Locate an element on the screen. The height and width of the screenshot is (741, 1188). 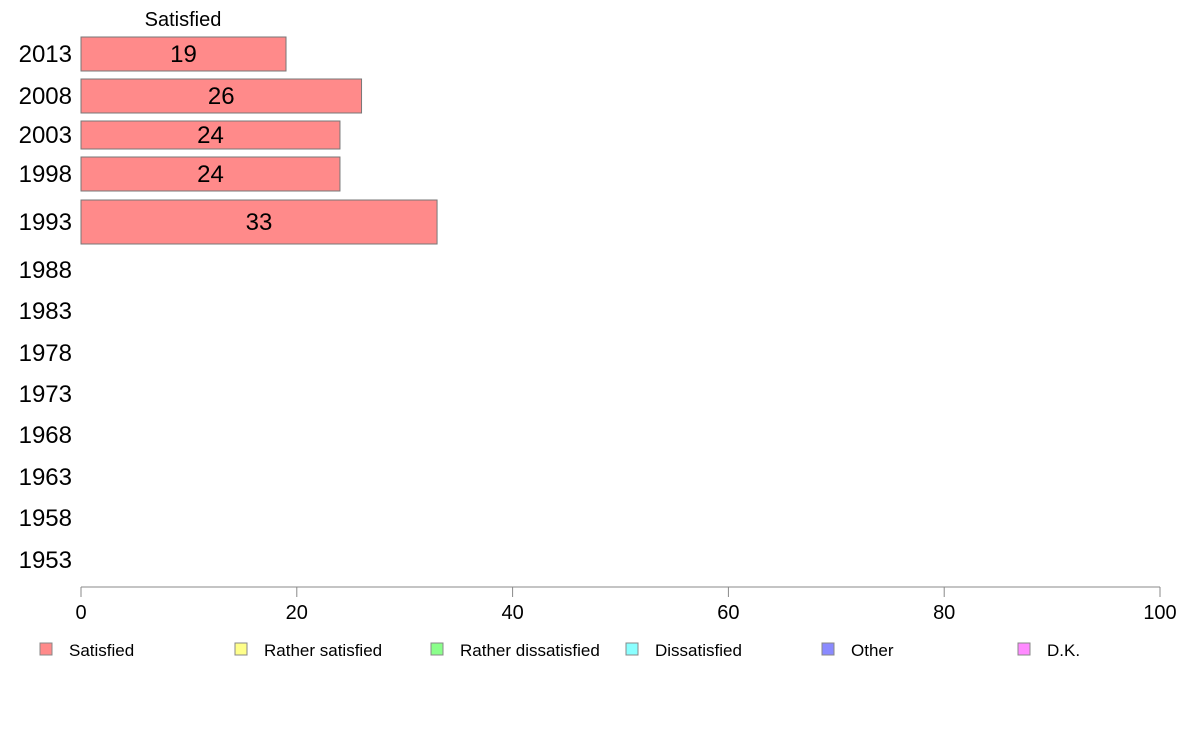
bar-2003 is located at coordinates (210, 135).